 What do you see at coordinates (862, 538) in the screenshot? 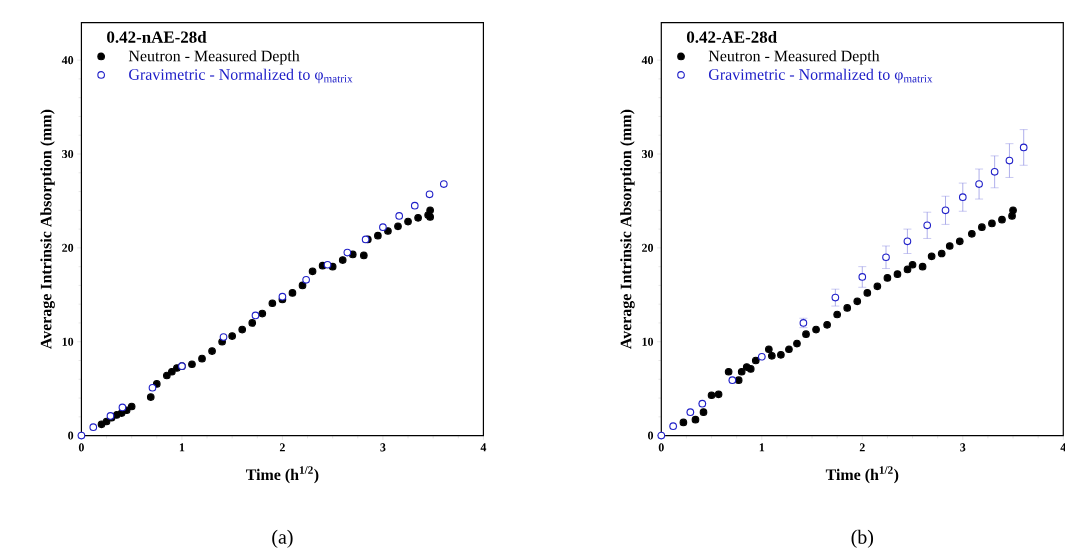
I see `text: (b)` at bounding box center [862, 538].